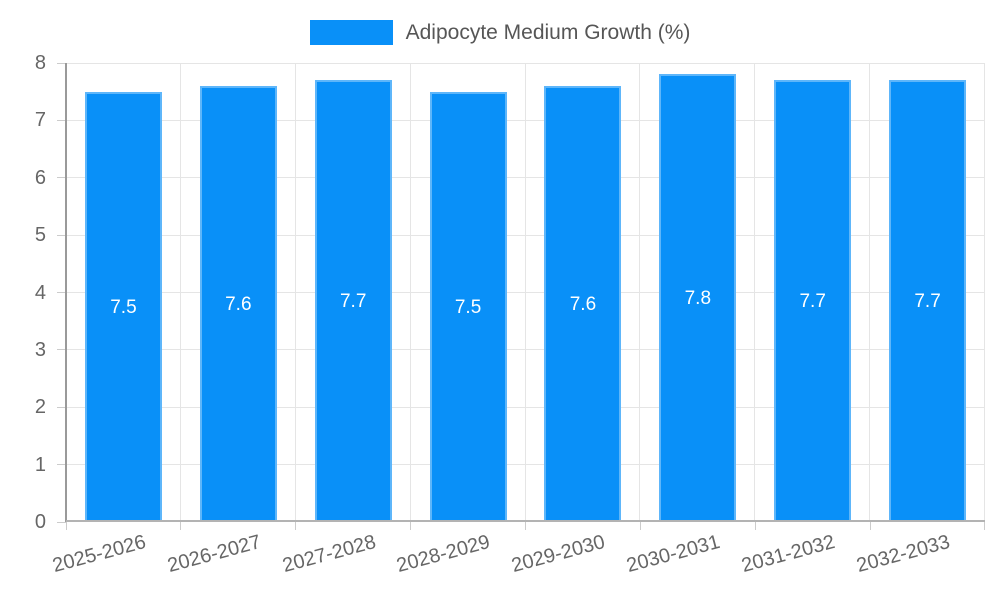  I want to click on y-axis-tick-label: 0, so click(40, 522).